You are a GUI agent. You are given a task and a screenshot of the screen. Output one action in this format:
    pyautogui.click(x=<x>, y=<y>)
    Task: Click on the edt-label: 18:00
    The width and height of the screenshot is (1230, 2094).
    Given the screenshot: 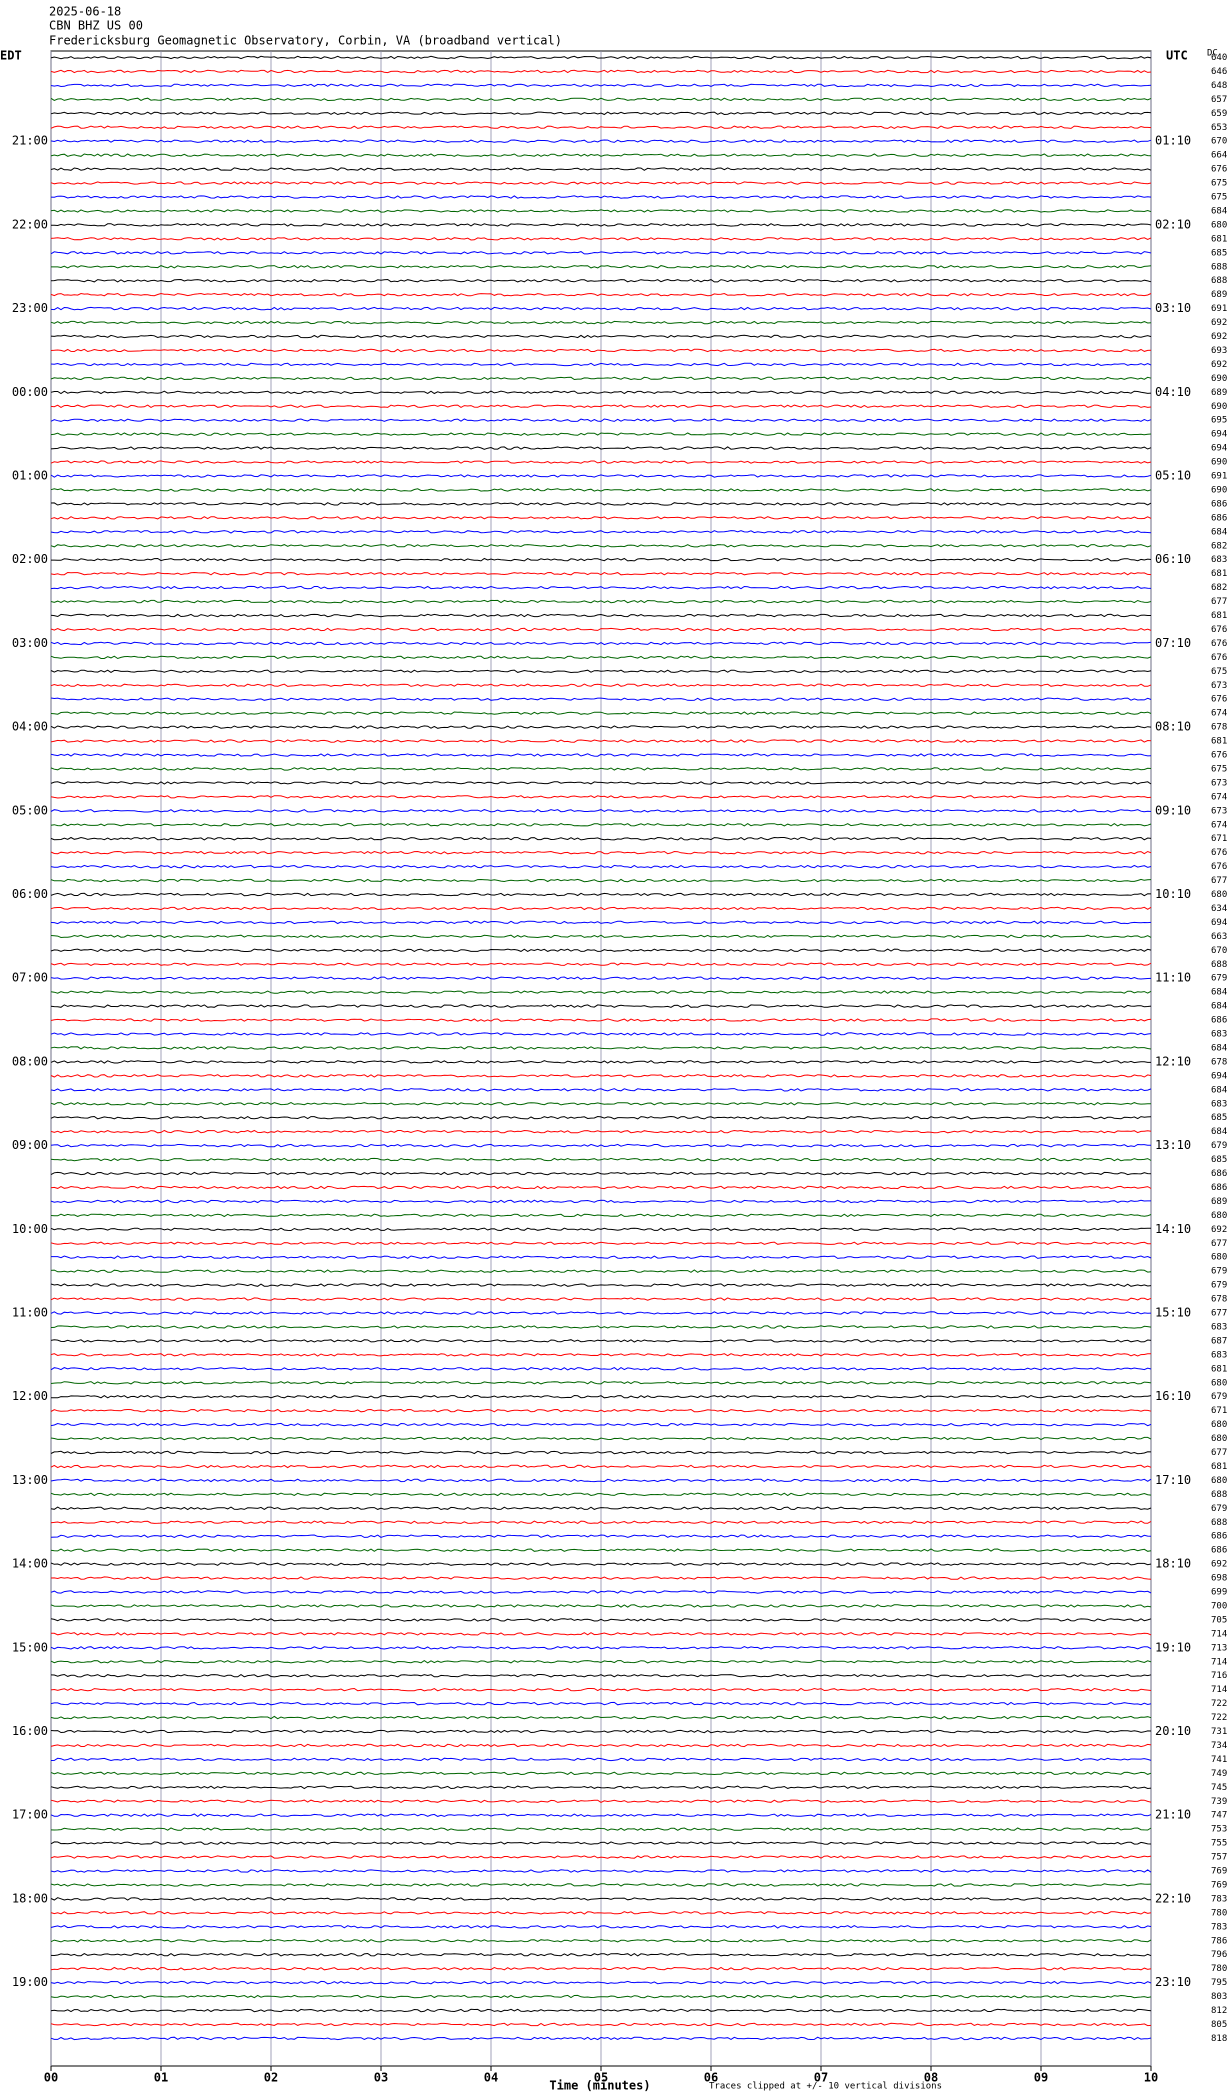 What is the action you would take?
    pyautogui.click(x=30, y=1898)
    